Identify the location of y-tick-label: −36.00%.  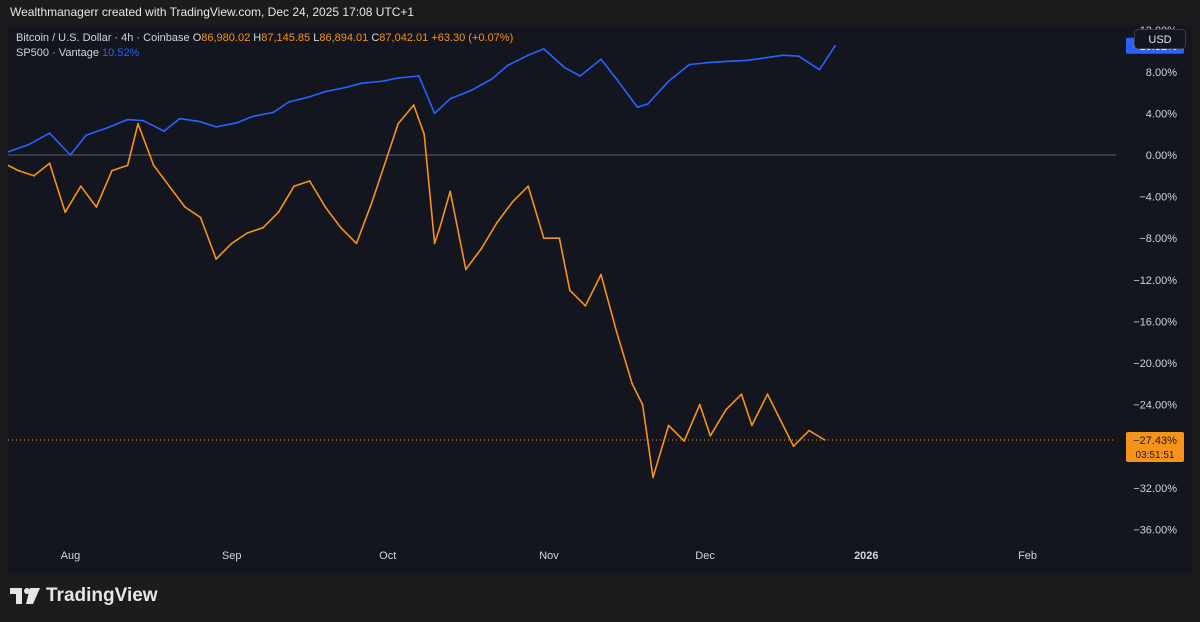
(1155, 530).